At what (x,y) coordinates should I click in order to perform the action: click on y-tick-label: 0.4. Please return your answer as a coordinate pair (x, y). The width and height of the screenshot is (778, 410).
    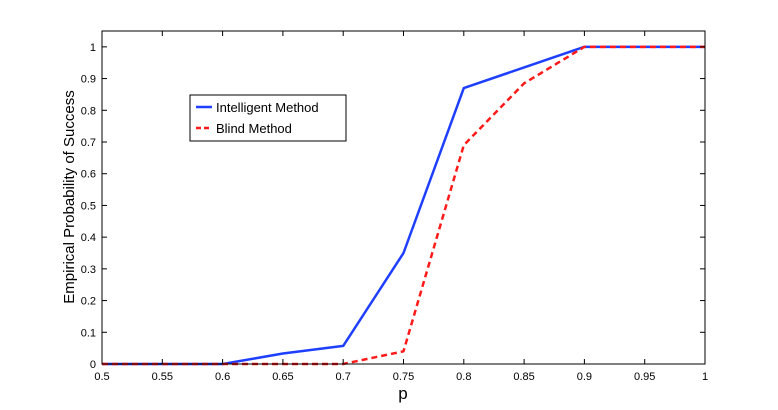
    Looking at the image, I should click on (88, 238).